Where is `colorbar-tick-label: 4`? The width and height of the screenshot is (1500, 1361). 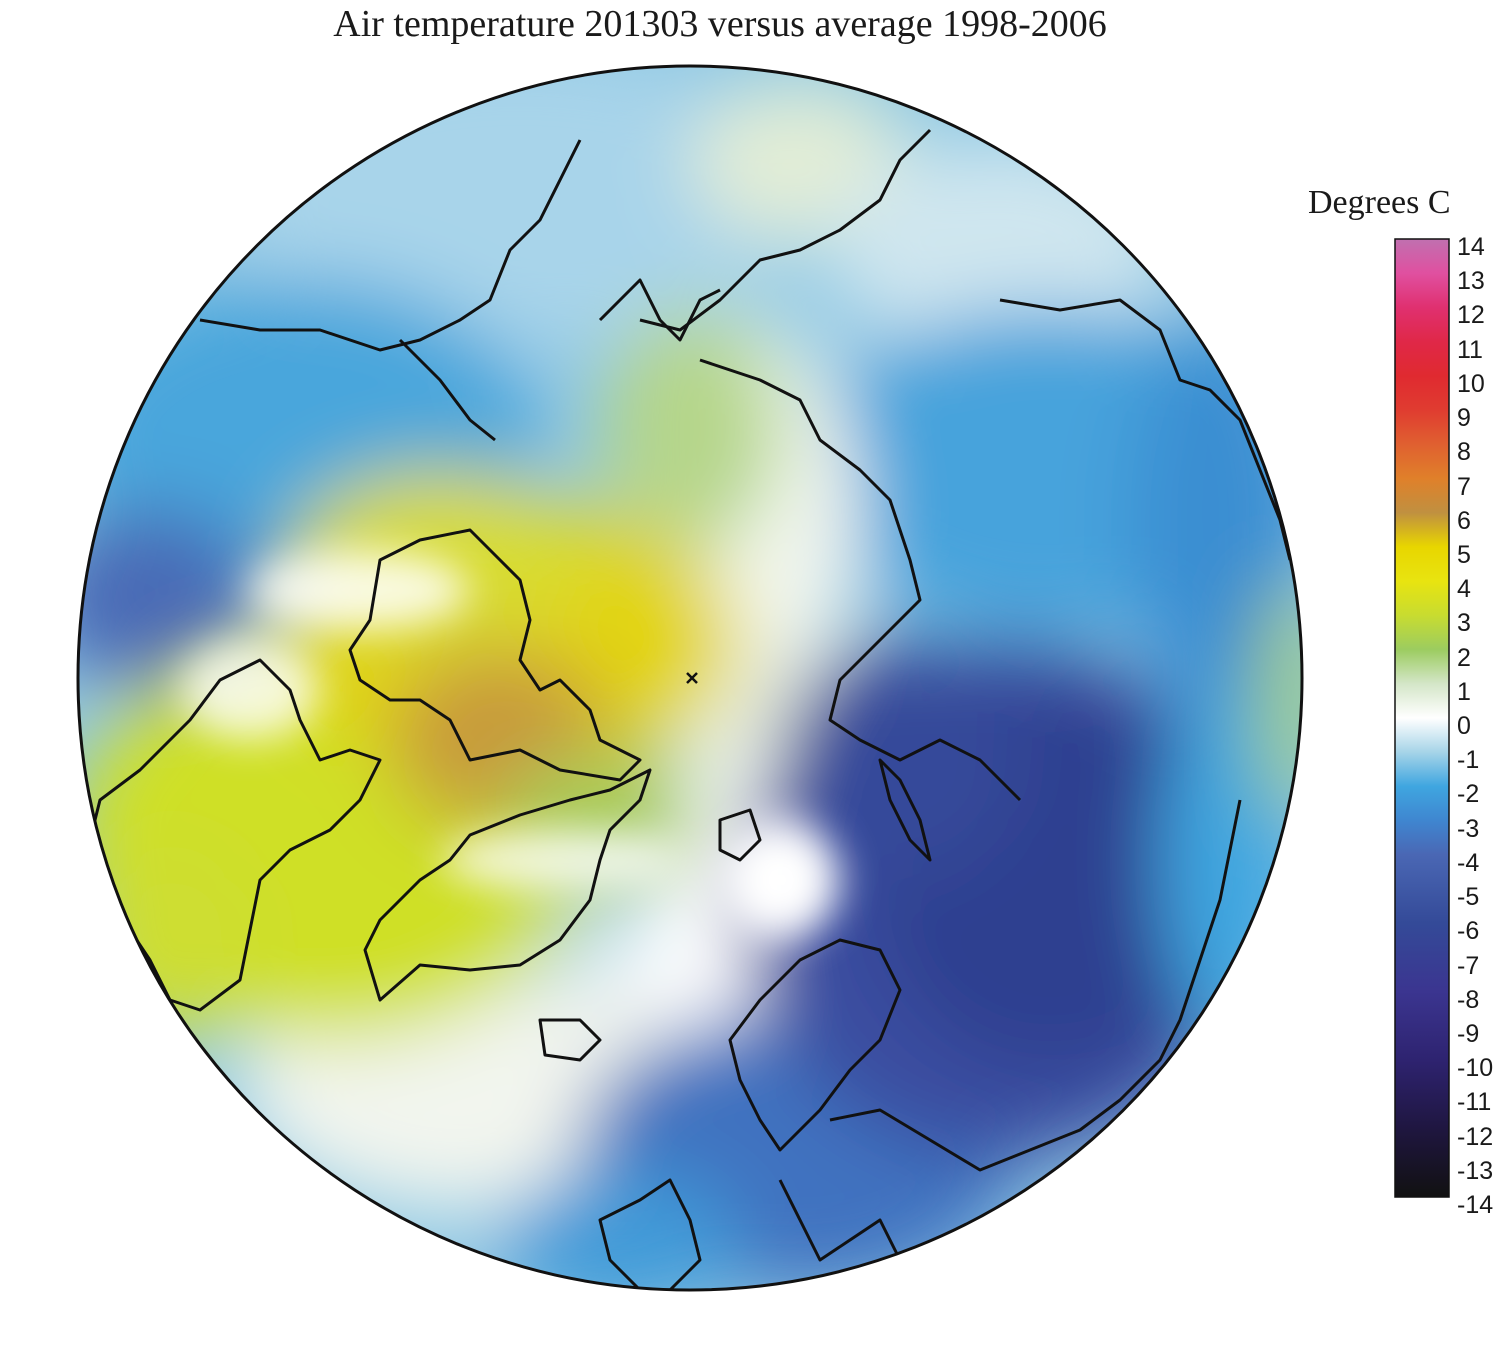 colorbar-tick-label: 4 is located at coordinates (1464, 589).